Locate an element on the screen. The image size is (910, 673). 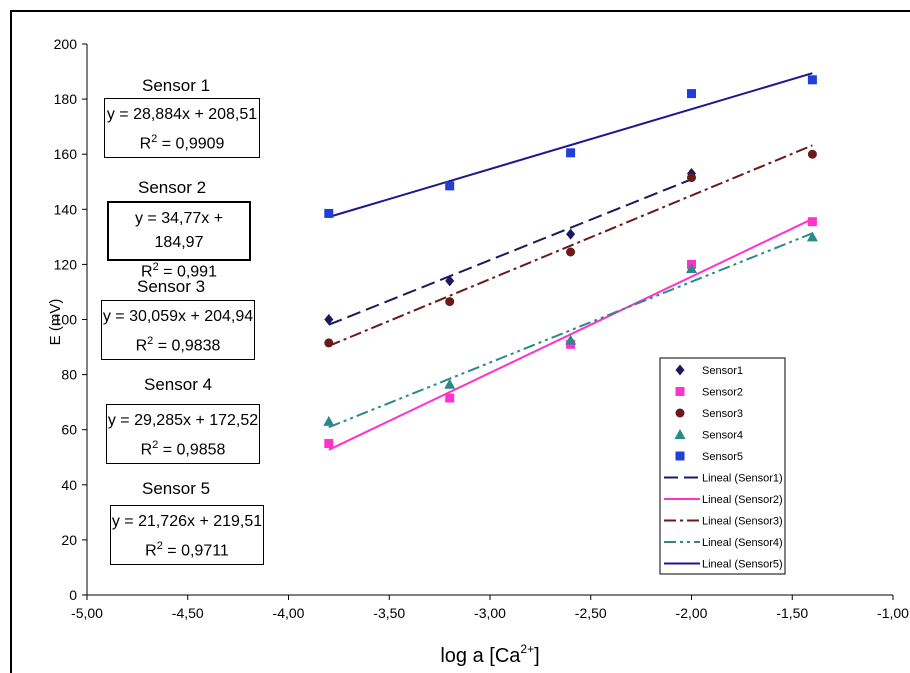
legend-marker-sensor3 is located at coordinates (680, 413).